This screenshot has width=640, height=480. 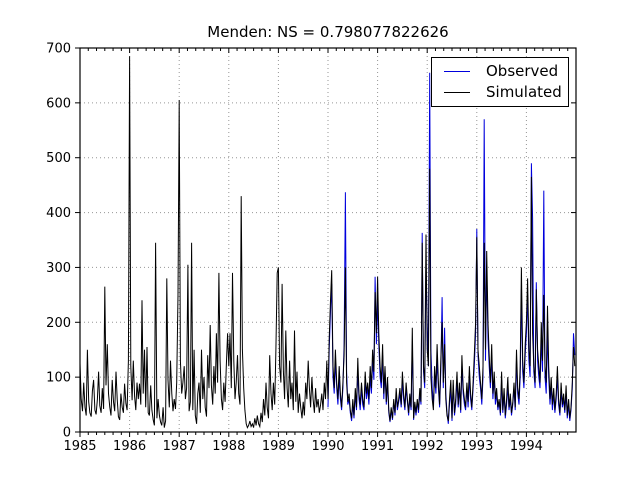 What do you see at coordinates (67, 433) in the screenshot?
I see `y-tick-label: 0` at bounding box center [67, 433].